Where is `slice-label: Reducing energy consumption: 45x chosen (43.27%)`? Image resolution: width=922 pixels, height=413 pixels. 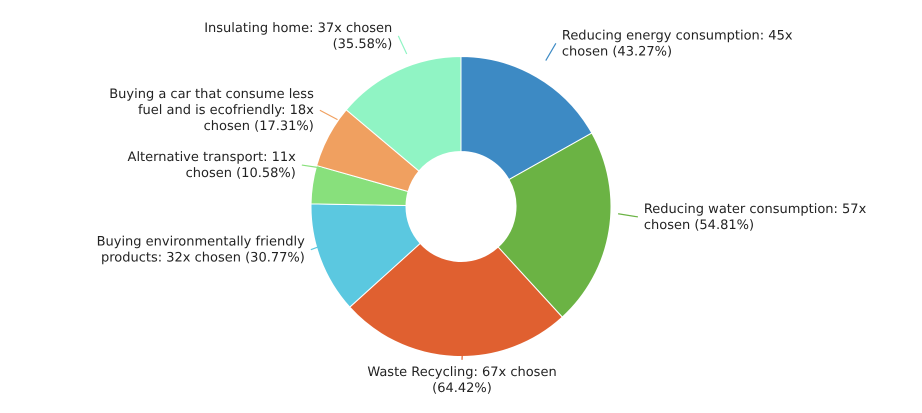 slice-label: Reducing energy consumption: 45x chosen (43.27%) is located at coordinates (677, 44).